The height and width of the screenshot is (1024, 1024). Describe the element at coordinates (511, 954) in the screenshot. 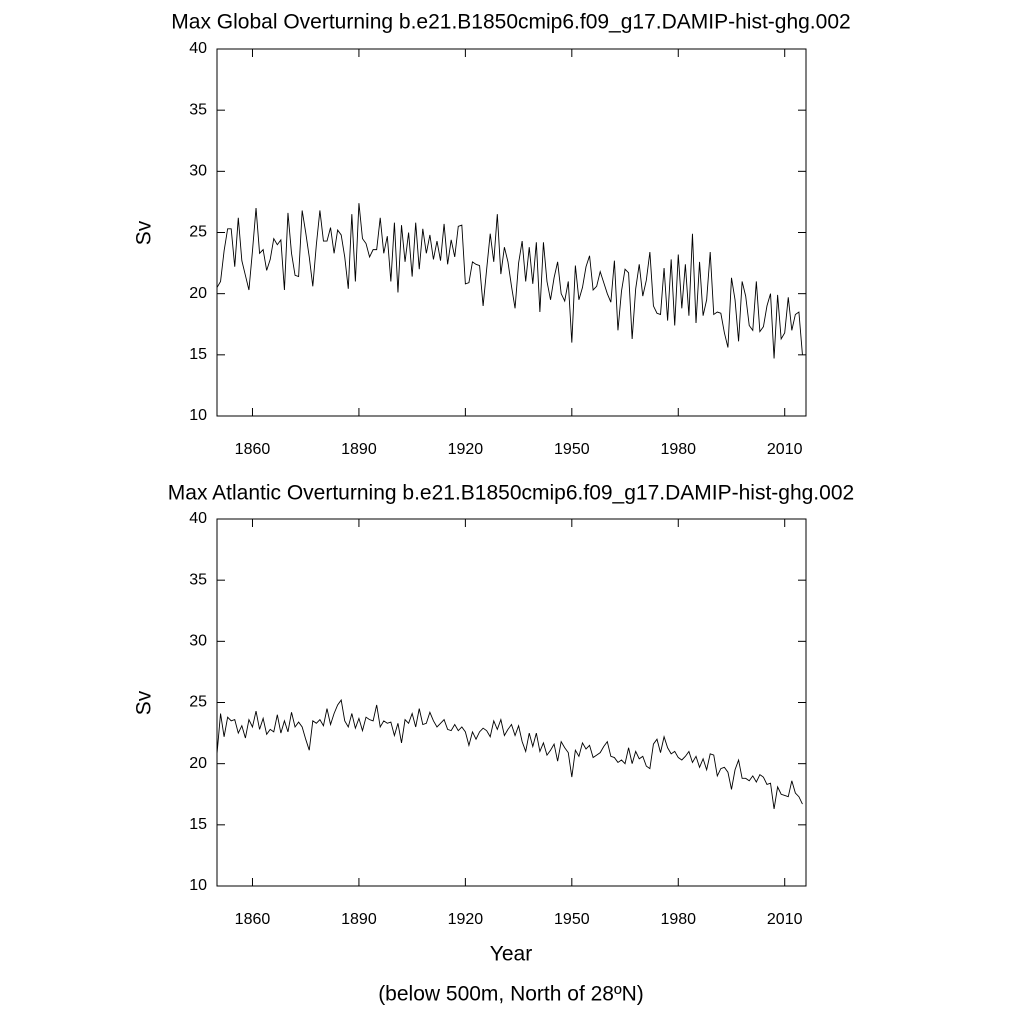

I see `x-axis-label: Year` at that location.